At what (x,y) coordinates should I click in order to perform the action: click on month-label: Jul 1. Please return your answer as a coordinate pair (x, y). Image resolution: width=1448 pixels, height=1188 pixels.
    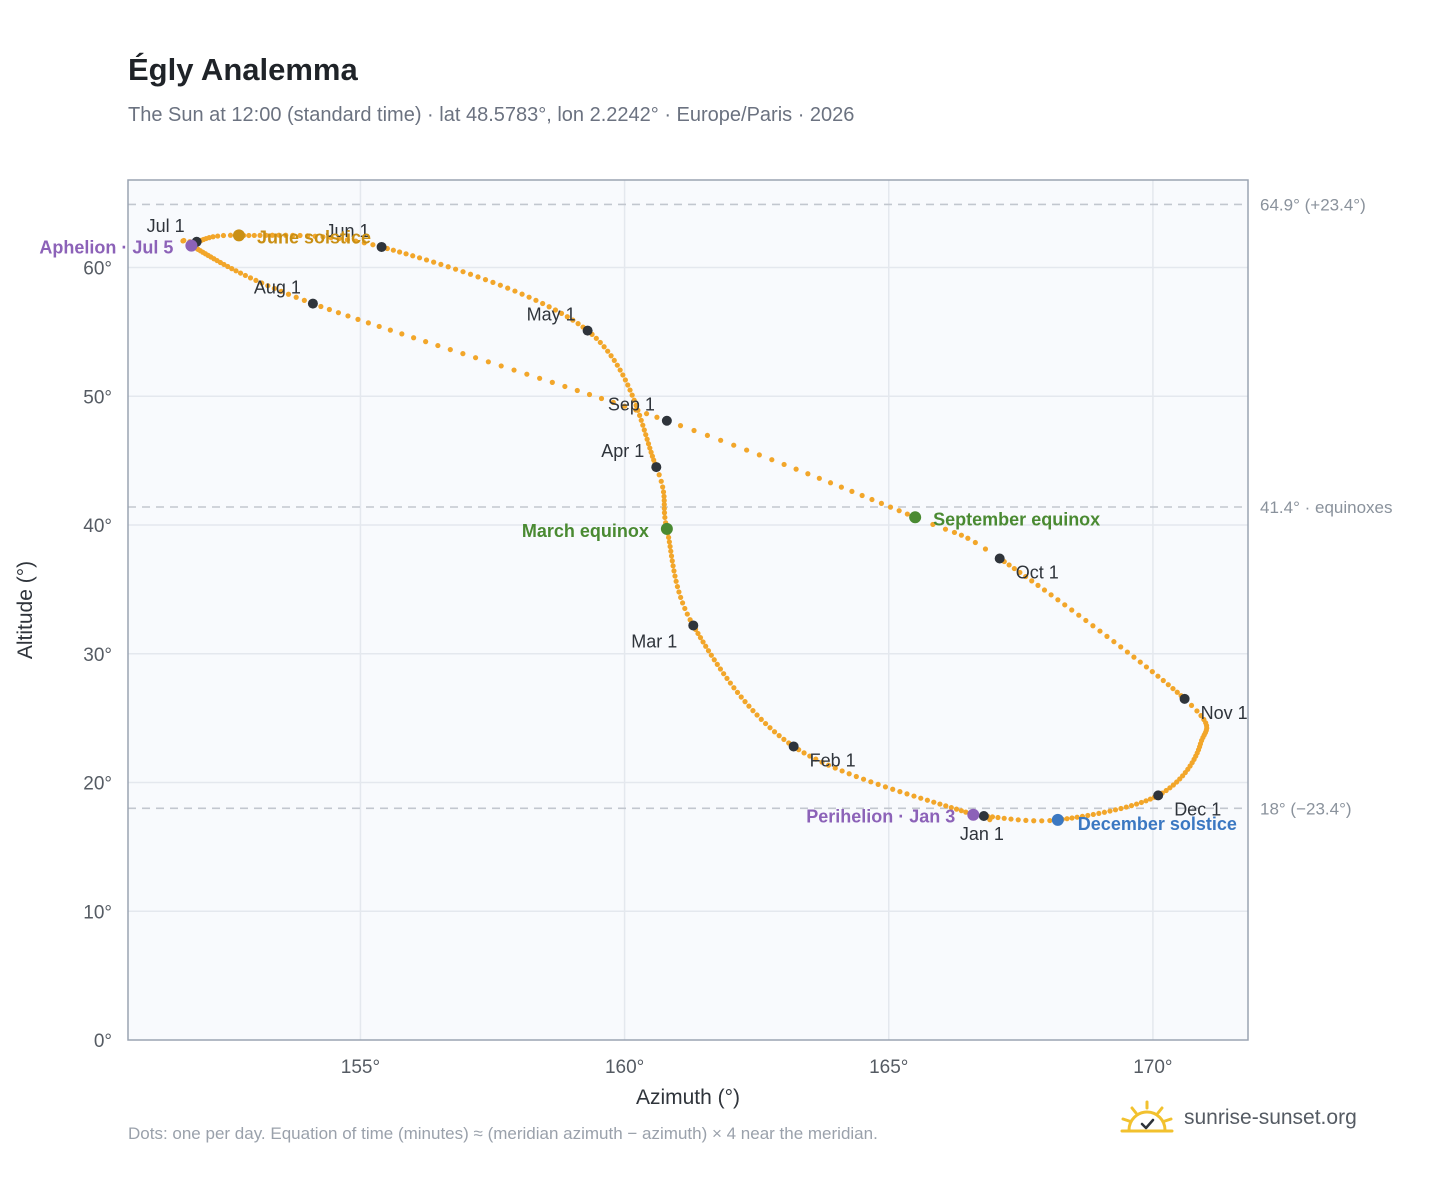
    Looking at the image, I should click on (166, 226).